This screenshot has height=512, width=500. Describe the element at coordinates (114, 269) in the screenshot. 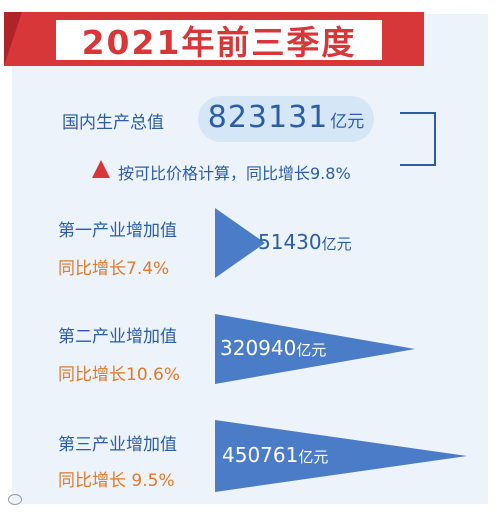

I see `primary-industry-growth: 同比增长7.4%` at that location.